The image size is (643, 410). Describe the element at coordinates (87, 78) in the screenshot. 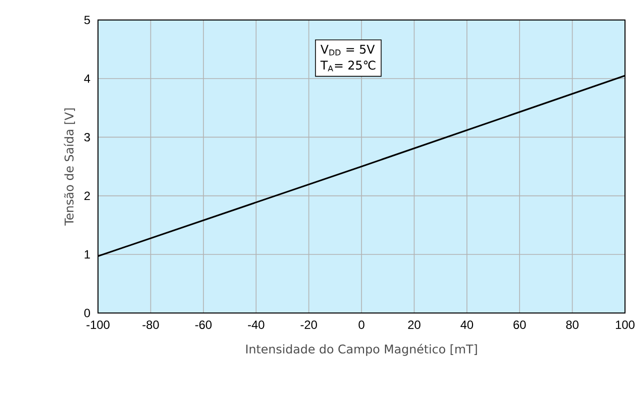

I see `y-tick-label: 4` at that location.